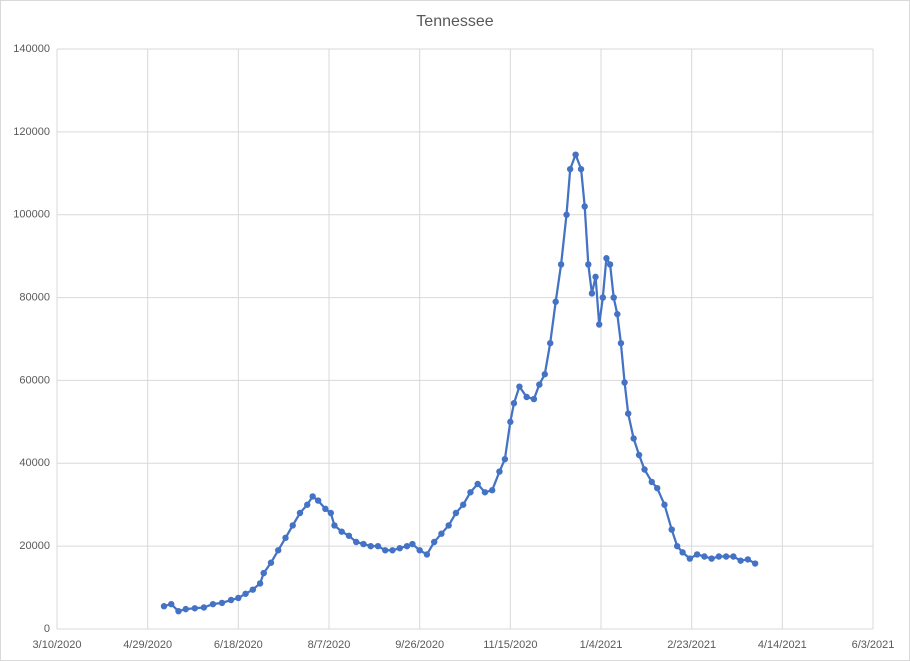  Describe the element at coordinates (147, 645) in the screenshot. I see `x-tick-label: 4/29/2020` at that location.